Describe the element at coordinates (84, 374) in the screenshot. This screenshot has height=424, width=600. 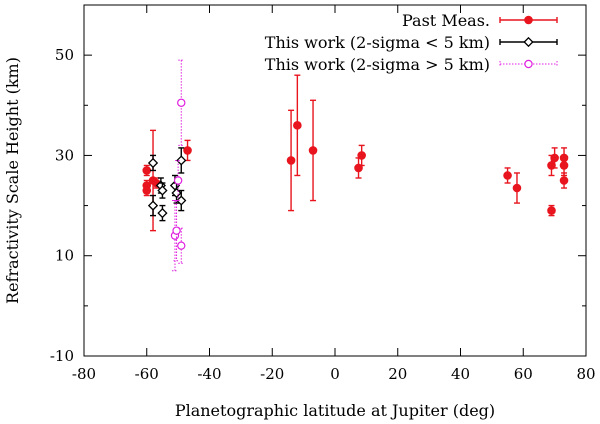
I see `x-tick-label: -80` at that location.